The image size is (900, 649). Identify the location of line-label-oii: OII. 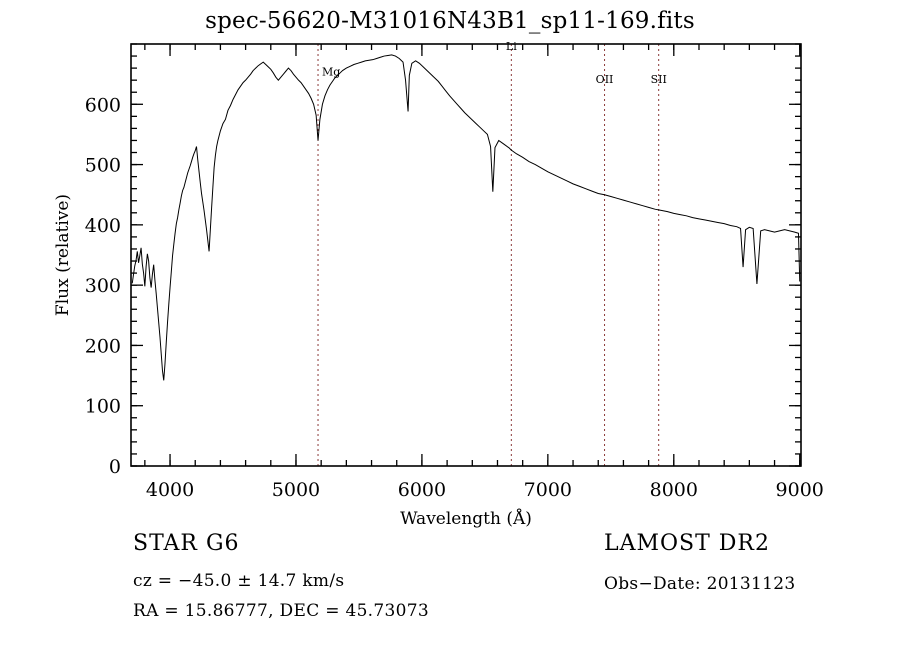
(605, 79).